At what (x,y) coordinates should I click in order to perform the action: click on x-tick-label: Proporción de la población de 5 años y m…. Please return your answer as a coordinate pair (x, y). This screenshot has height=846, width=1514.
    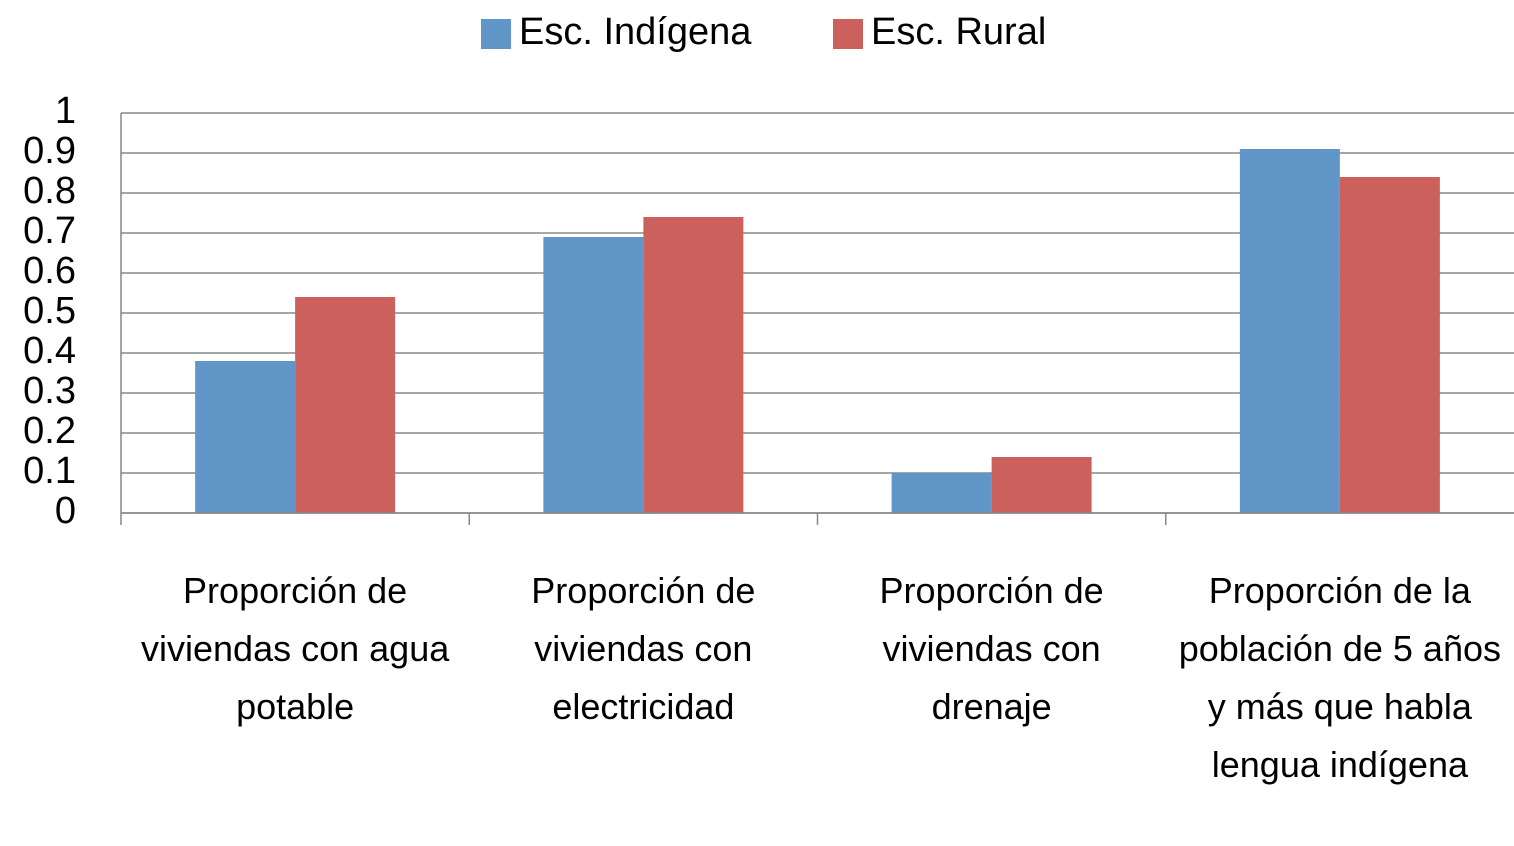
    Looking at the image, I should click on (1339, 677).